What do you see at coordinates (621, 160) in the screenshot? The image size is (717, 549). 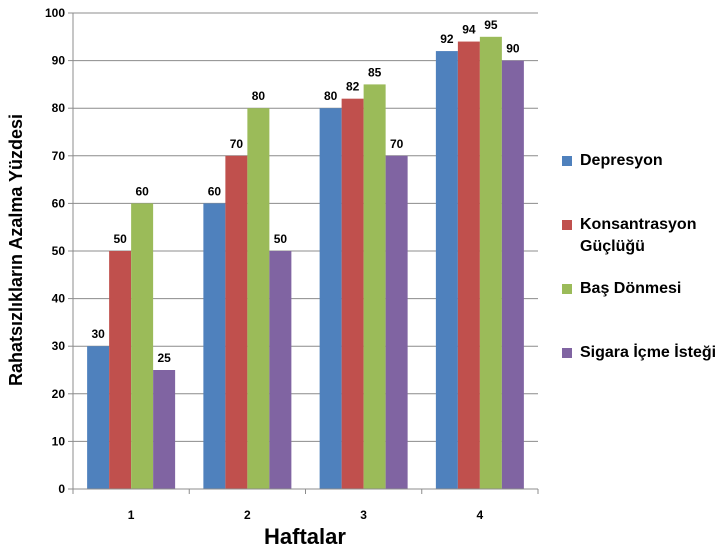 I see `legend-label: Depresyon` at bounding box center [621, 160].